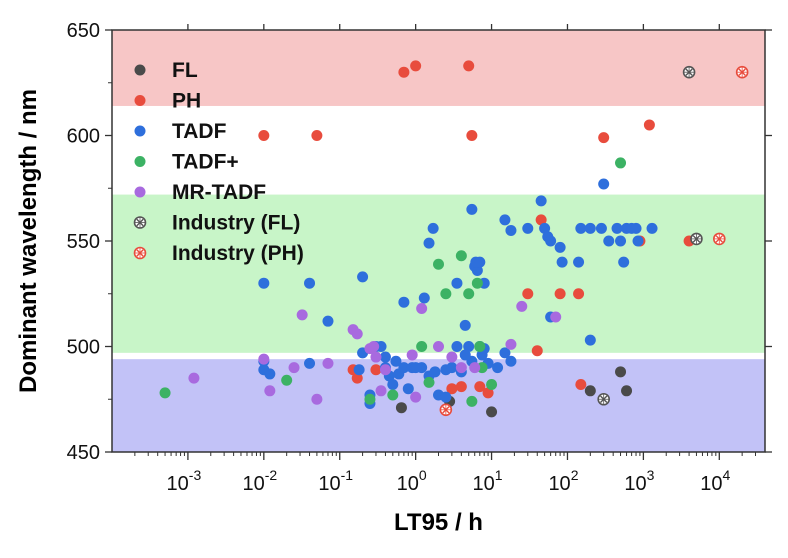 The image size is (788, 558). I want to click on x-tick-label: 10⁴, so click(715, 481).